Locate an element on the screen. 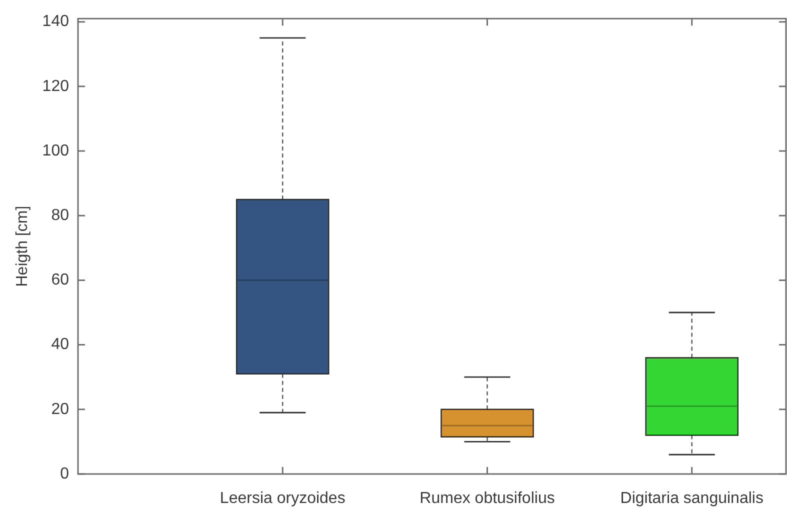 This screenshot has height=509, width=787. y-tick-label: 60 is located at coordinates (60, 280).